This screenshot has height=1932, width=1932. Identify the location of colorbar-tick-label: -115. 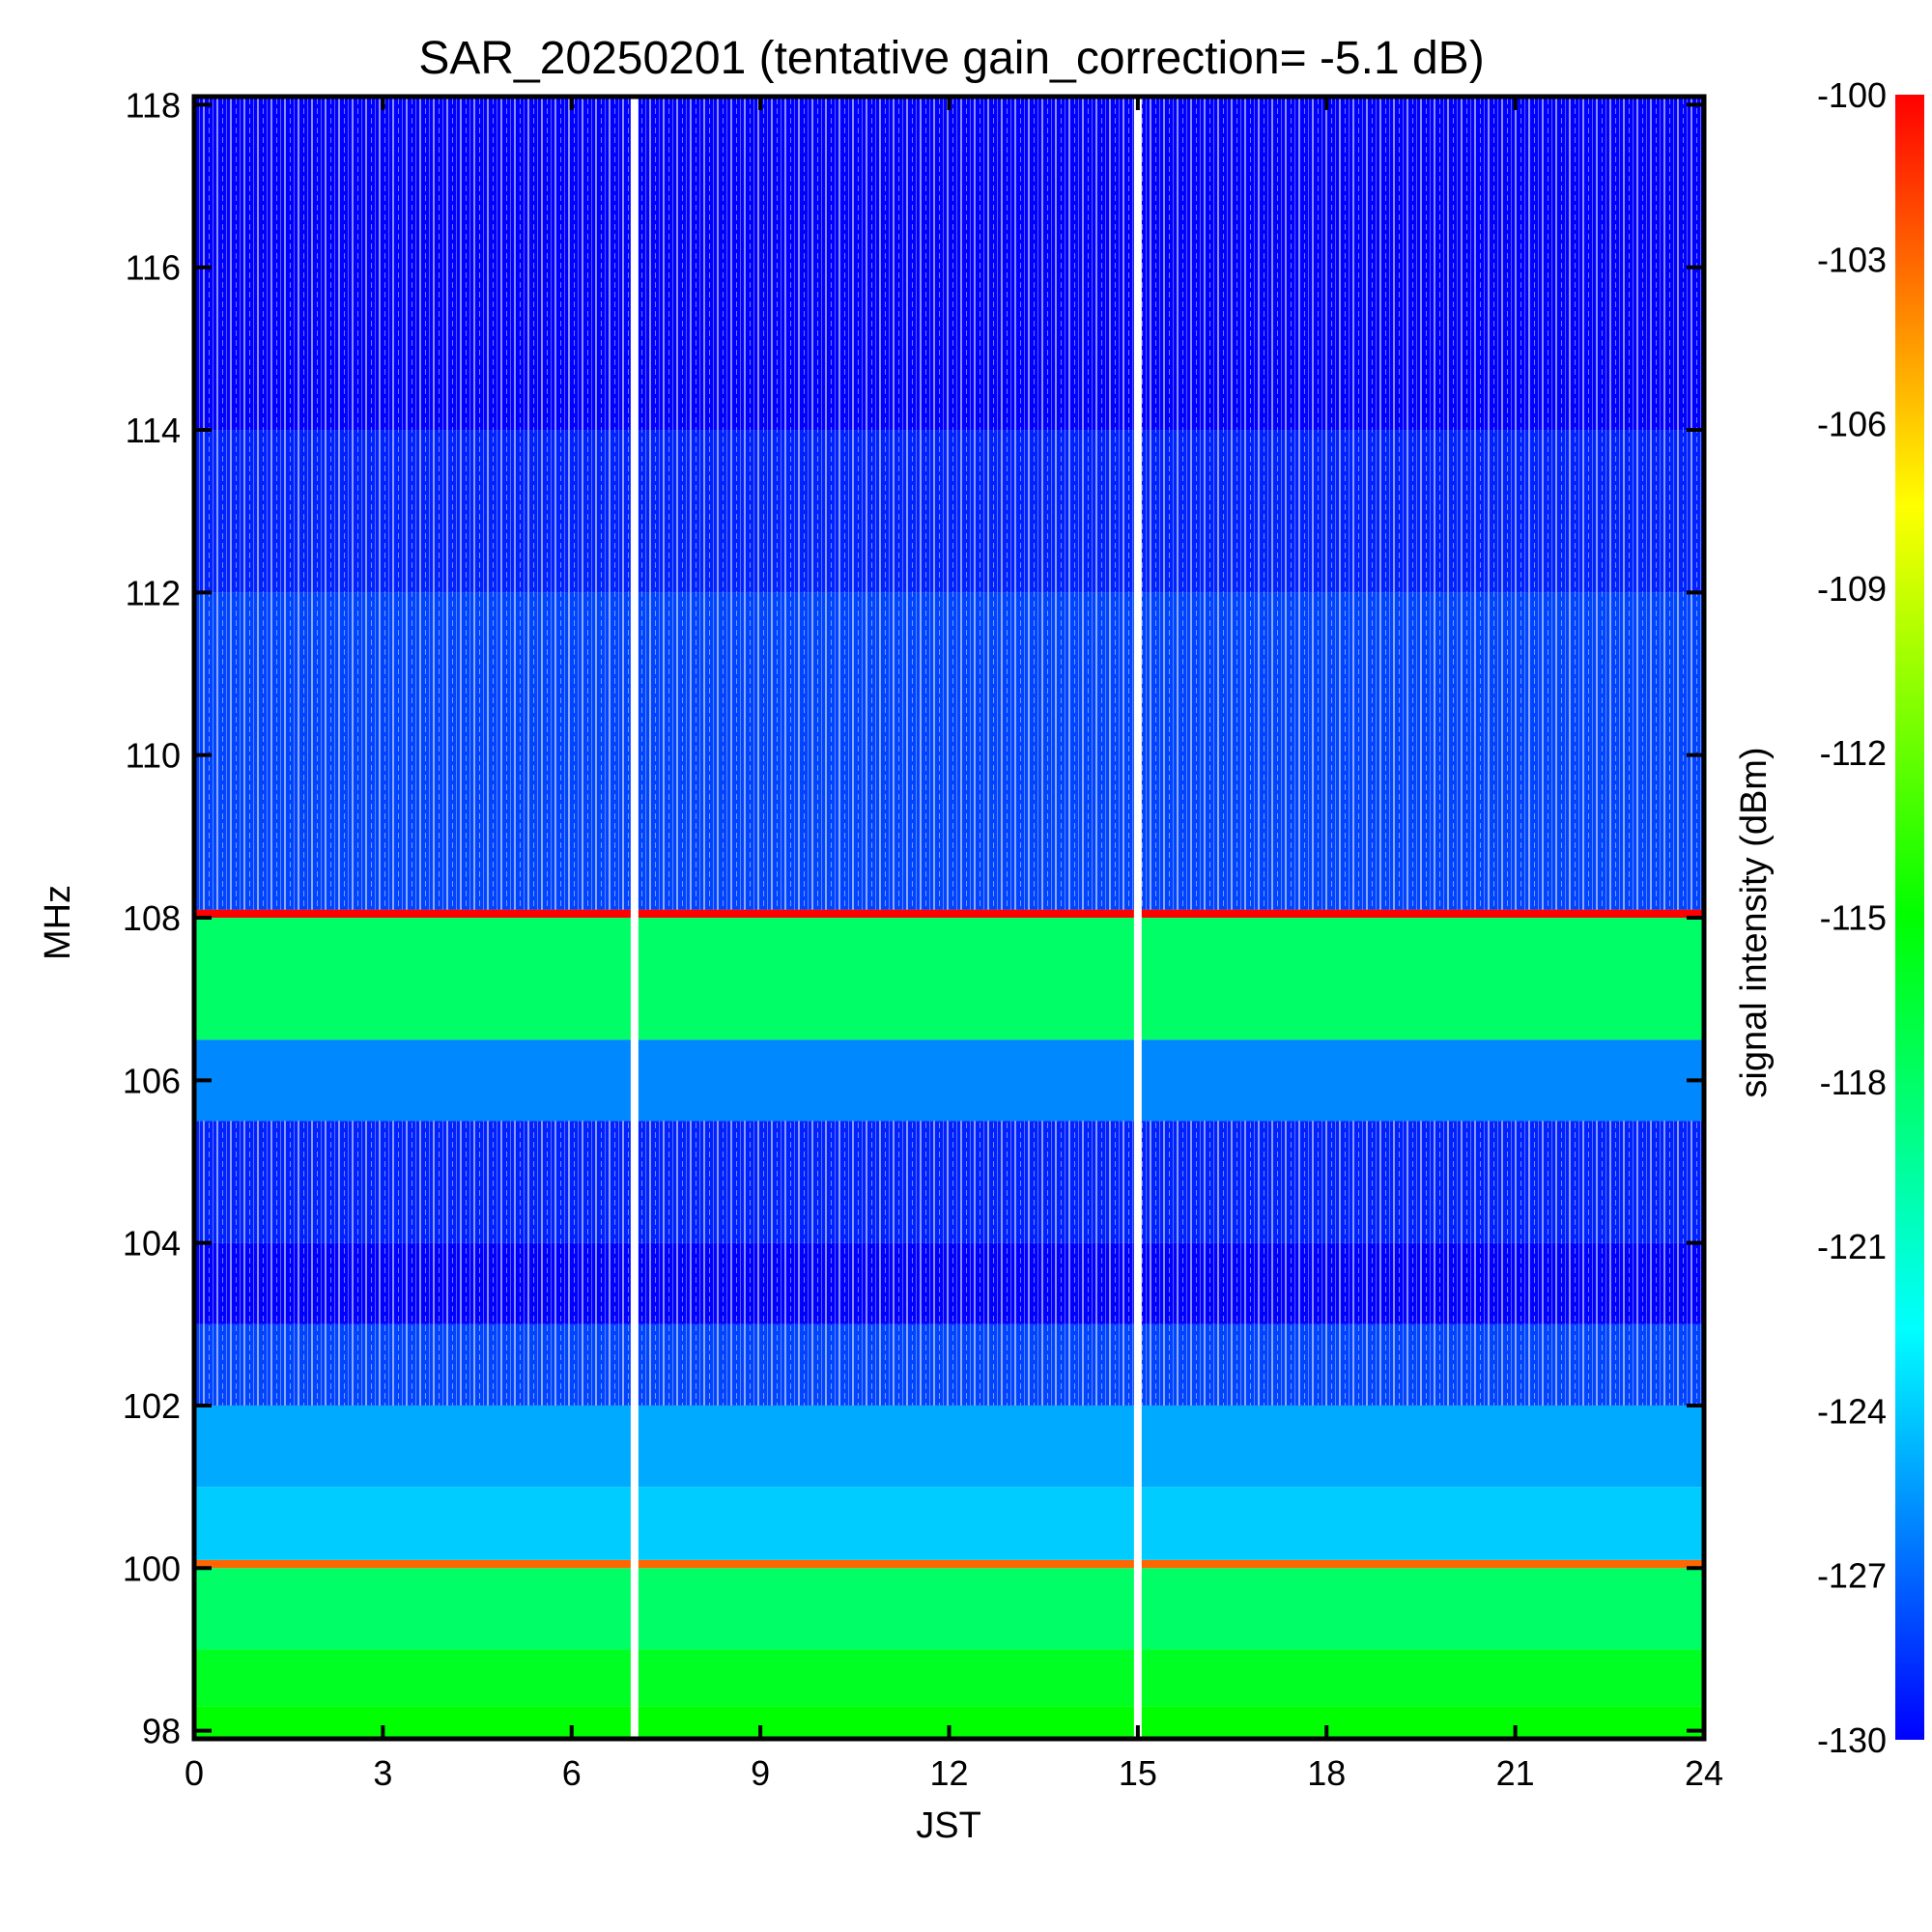
(1853, 918).